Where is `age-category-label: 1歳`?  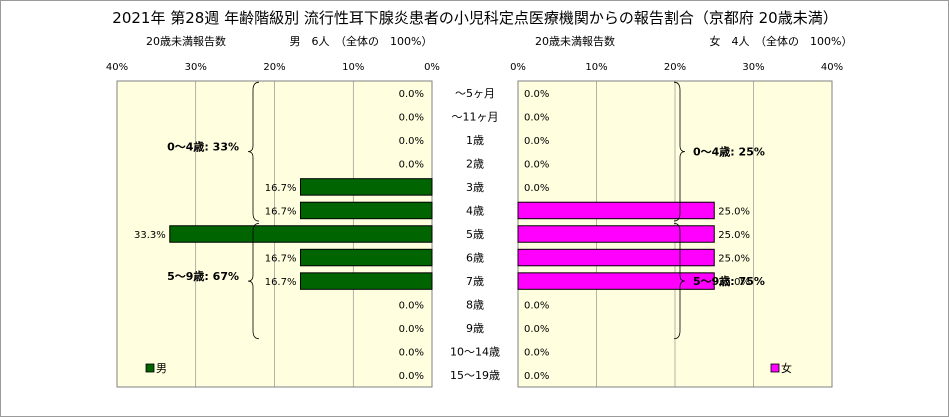
age-category-label: 1歳 is located at coordinates (475, 140).